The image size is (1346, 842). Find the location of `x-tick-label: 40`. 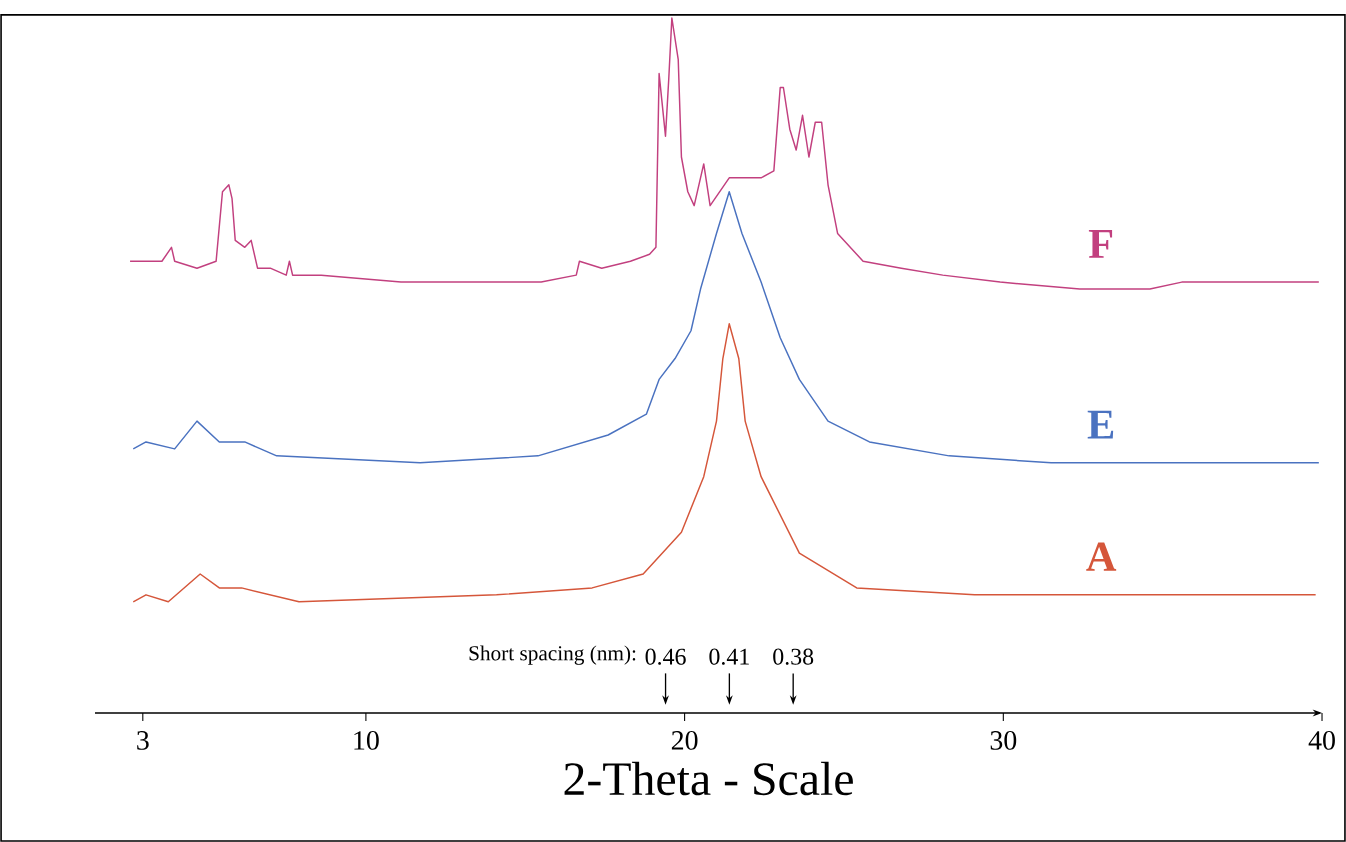

x-tick-label: 40 is located at coordinates (1321, 740).